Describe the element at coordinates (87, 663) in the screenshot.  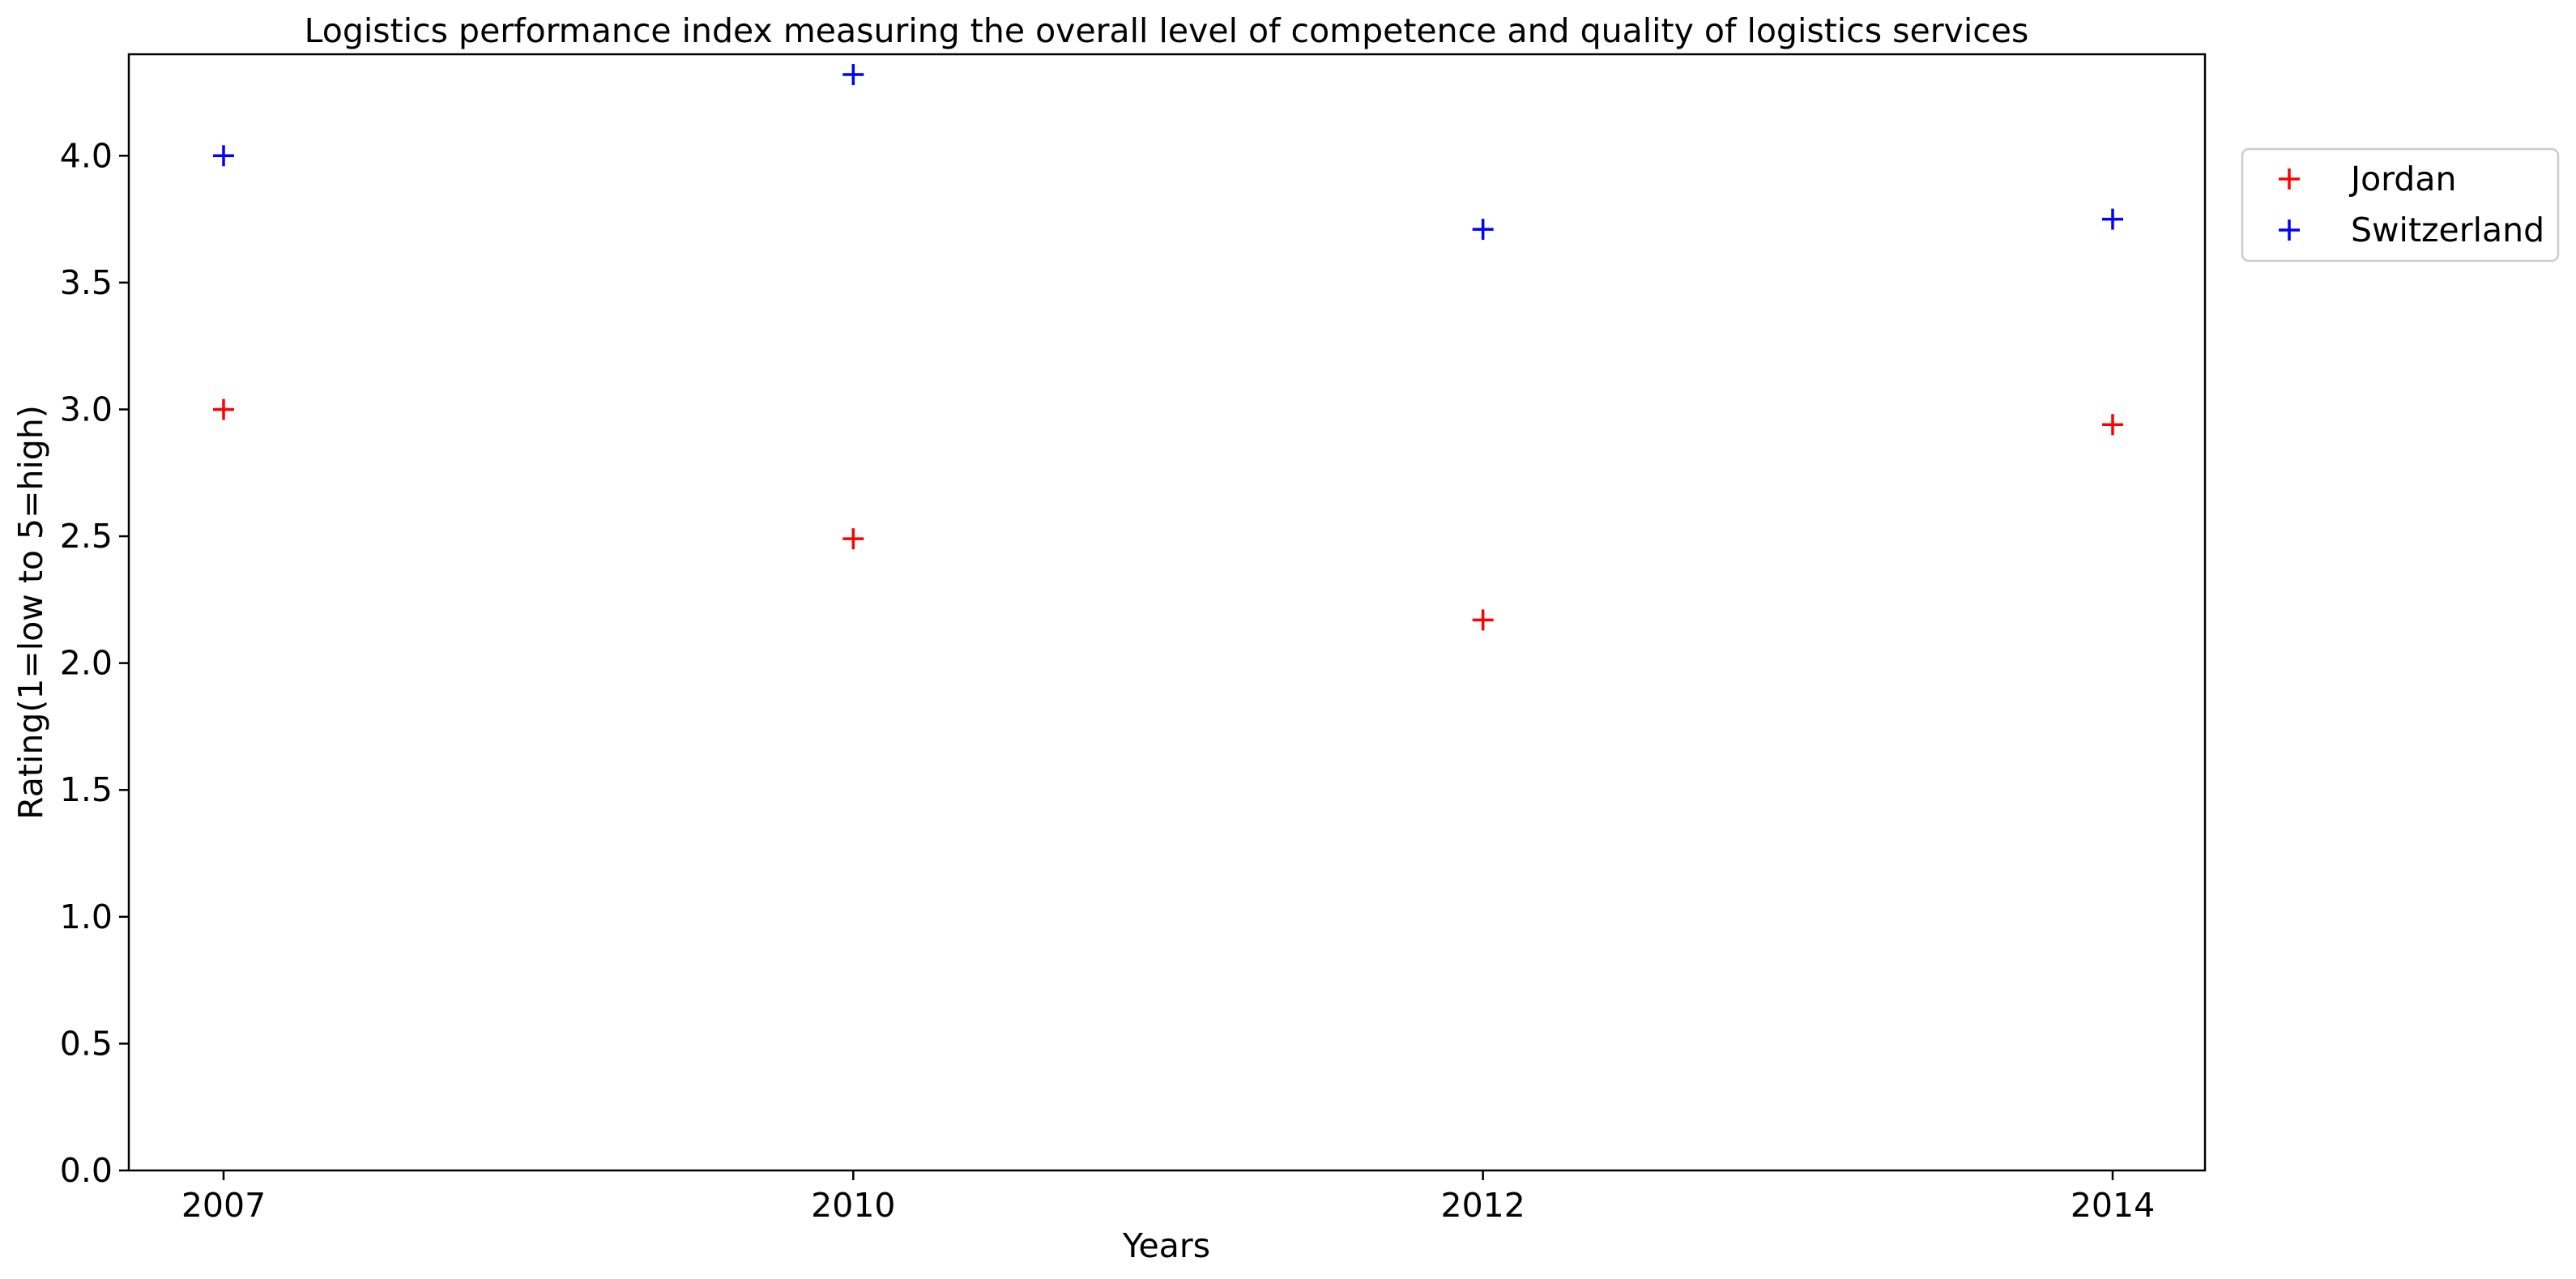
I see `y-tick-label: 2.0` at that location.